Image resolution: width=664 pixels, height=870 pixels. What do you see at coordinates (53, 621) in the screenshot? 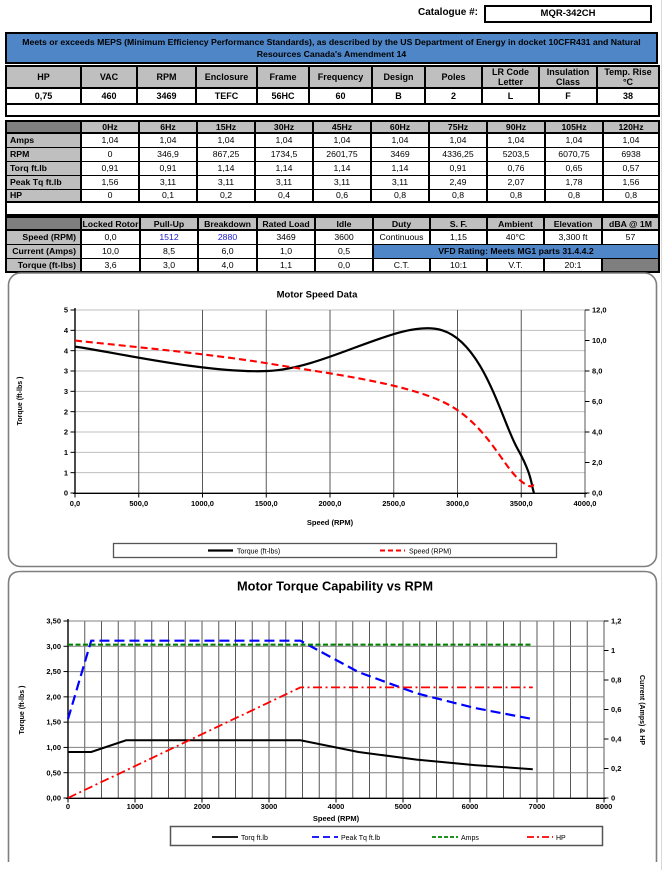
I see `svg-text: 3,50` at bounding box center [53, 621].